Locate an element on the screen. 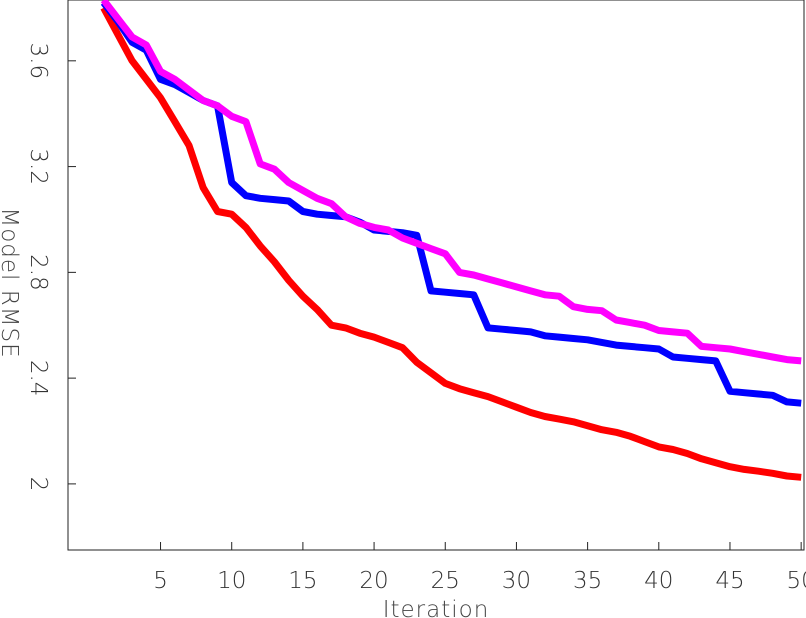  x-tick-label: 15 is located at coordinates (302, 581).